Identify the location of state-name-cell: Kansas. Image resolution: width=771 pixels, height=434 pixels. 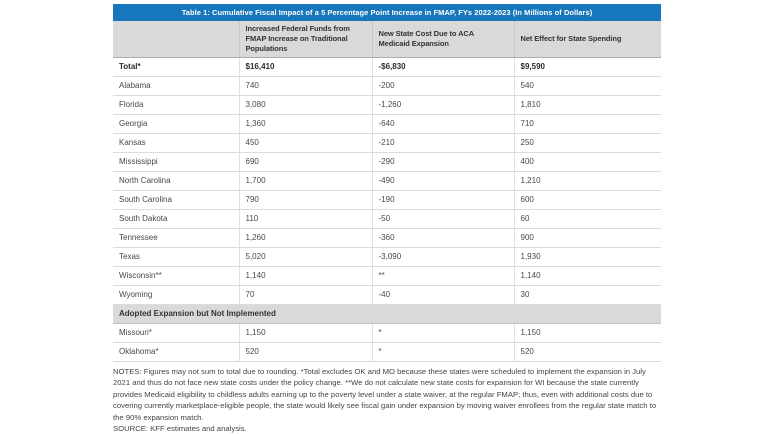
(176, 143).